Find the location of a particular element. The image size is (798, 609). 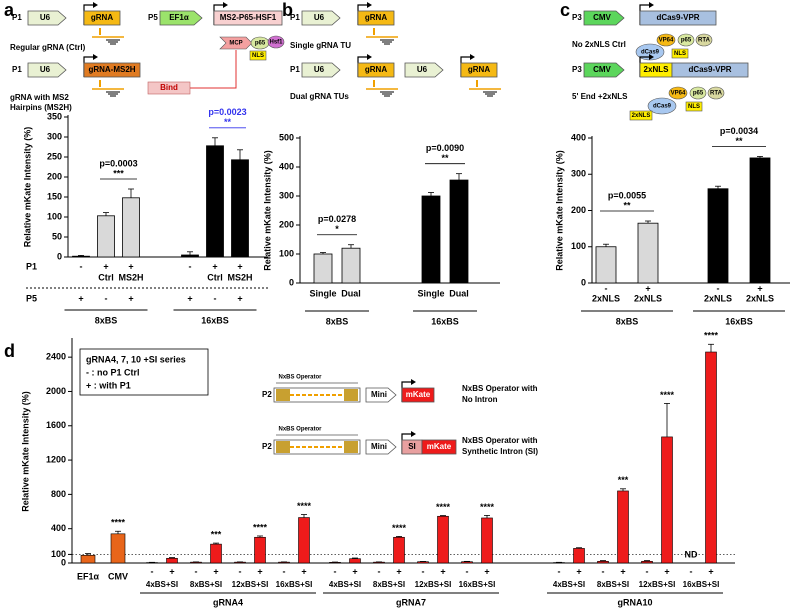

group-label: gRNA10 is located at coordinates (634, 602).